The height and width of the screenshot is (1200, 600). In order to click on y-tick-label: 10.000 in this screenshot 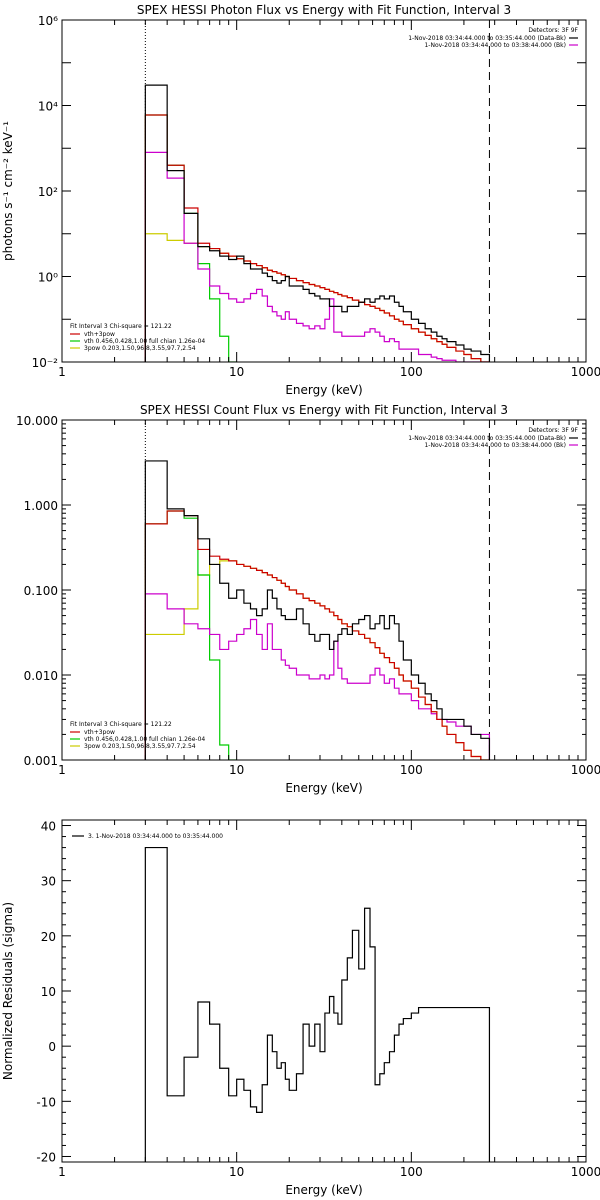, I will do `click(37, 421)`.